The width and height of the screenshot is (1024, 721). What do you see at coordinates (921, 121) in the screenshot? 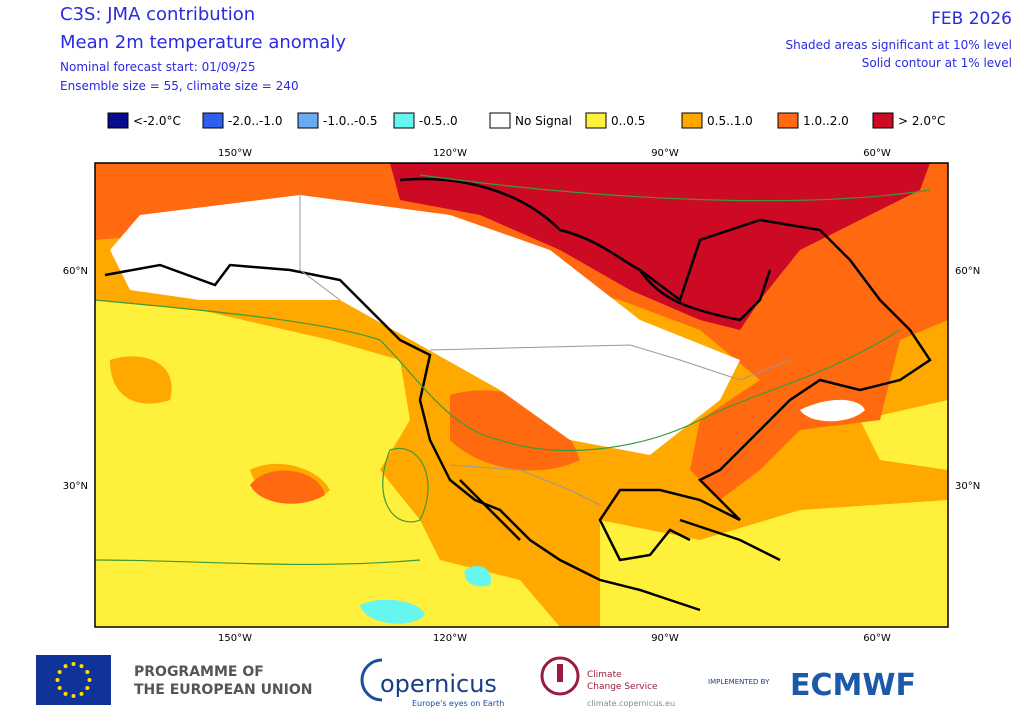
I see `legend-label: > 2.0°C` at bounding box center [921, 121].